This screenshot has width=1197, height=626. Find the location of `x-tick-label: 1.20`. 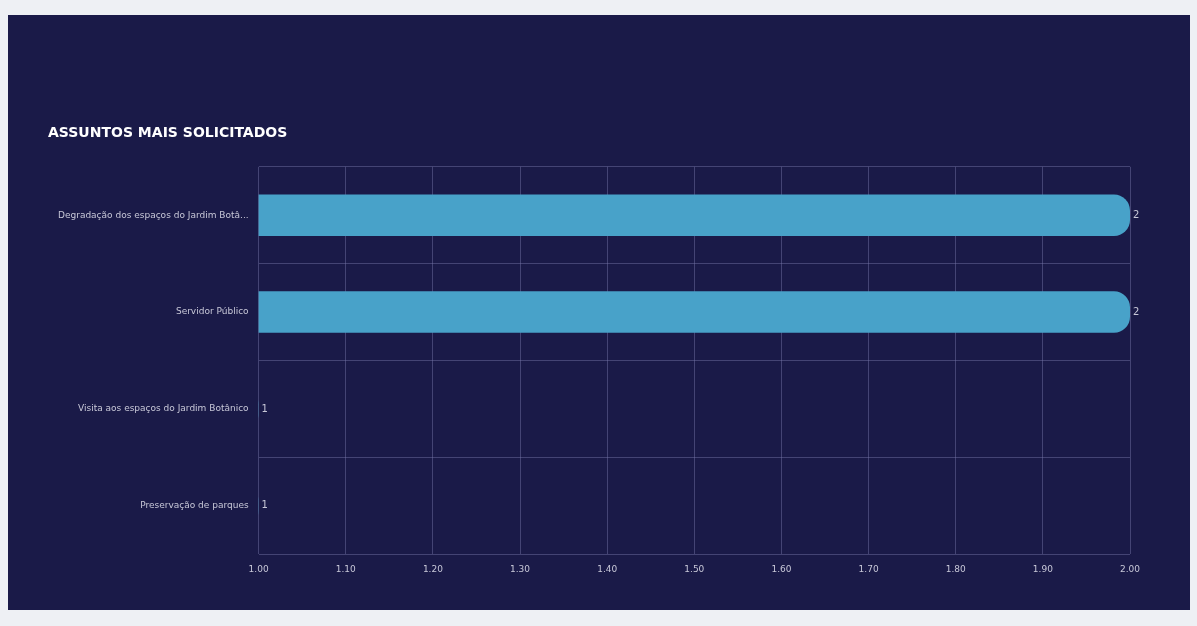

x-tick-label: 1.20 is located at coordinates (433, 568).